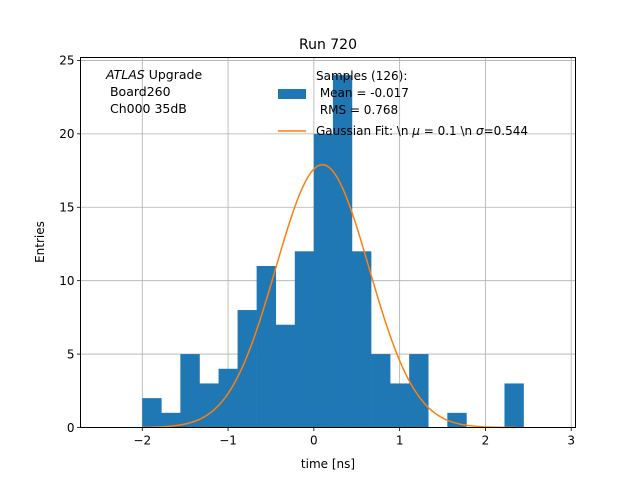  Describe the element at coordinates (66, 134) in the screenshot. I see `y-tick-label: 20` at that location.